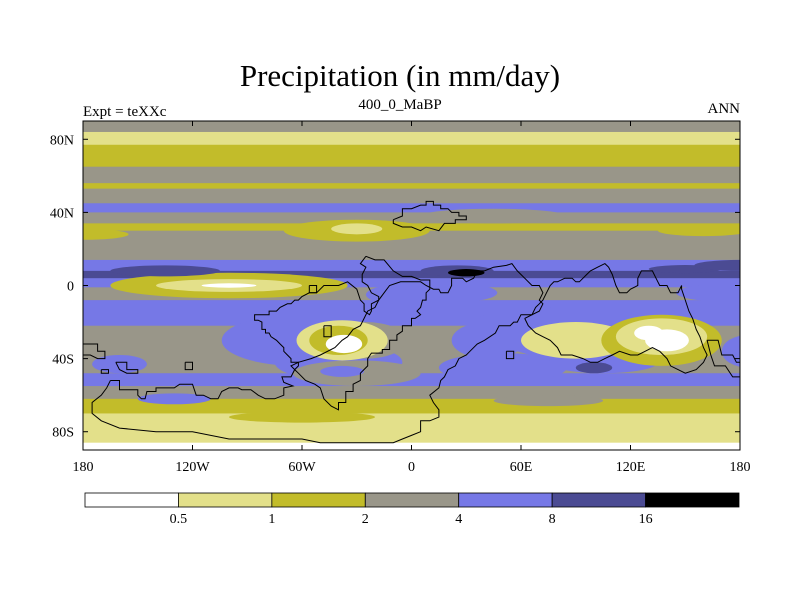 Image resolution: width=800 pixels, height=600 pixels. What do you see at coordinates (646, 519) in the screenshot?
I see `colorbar-label: 16` at bounding box center [646, 519].